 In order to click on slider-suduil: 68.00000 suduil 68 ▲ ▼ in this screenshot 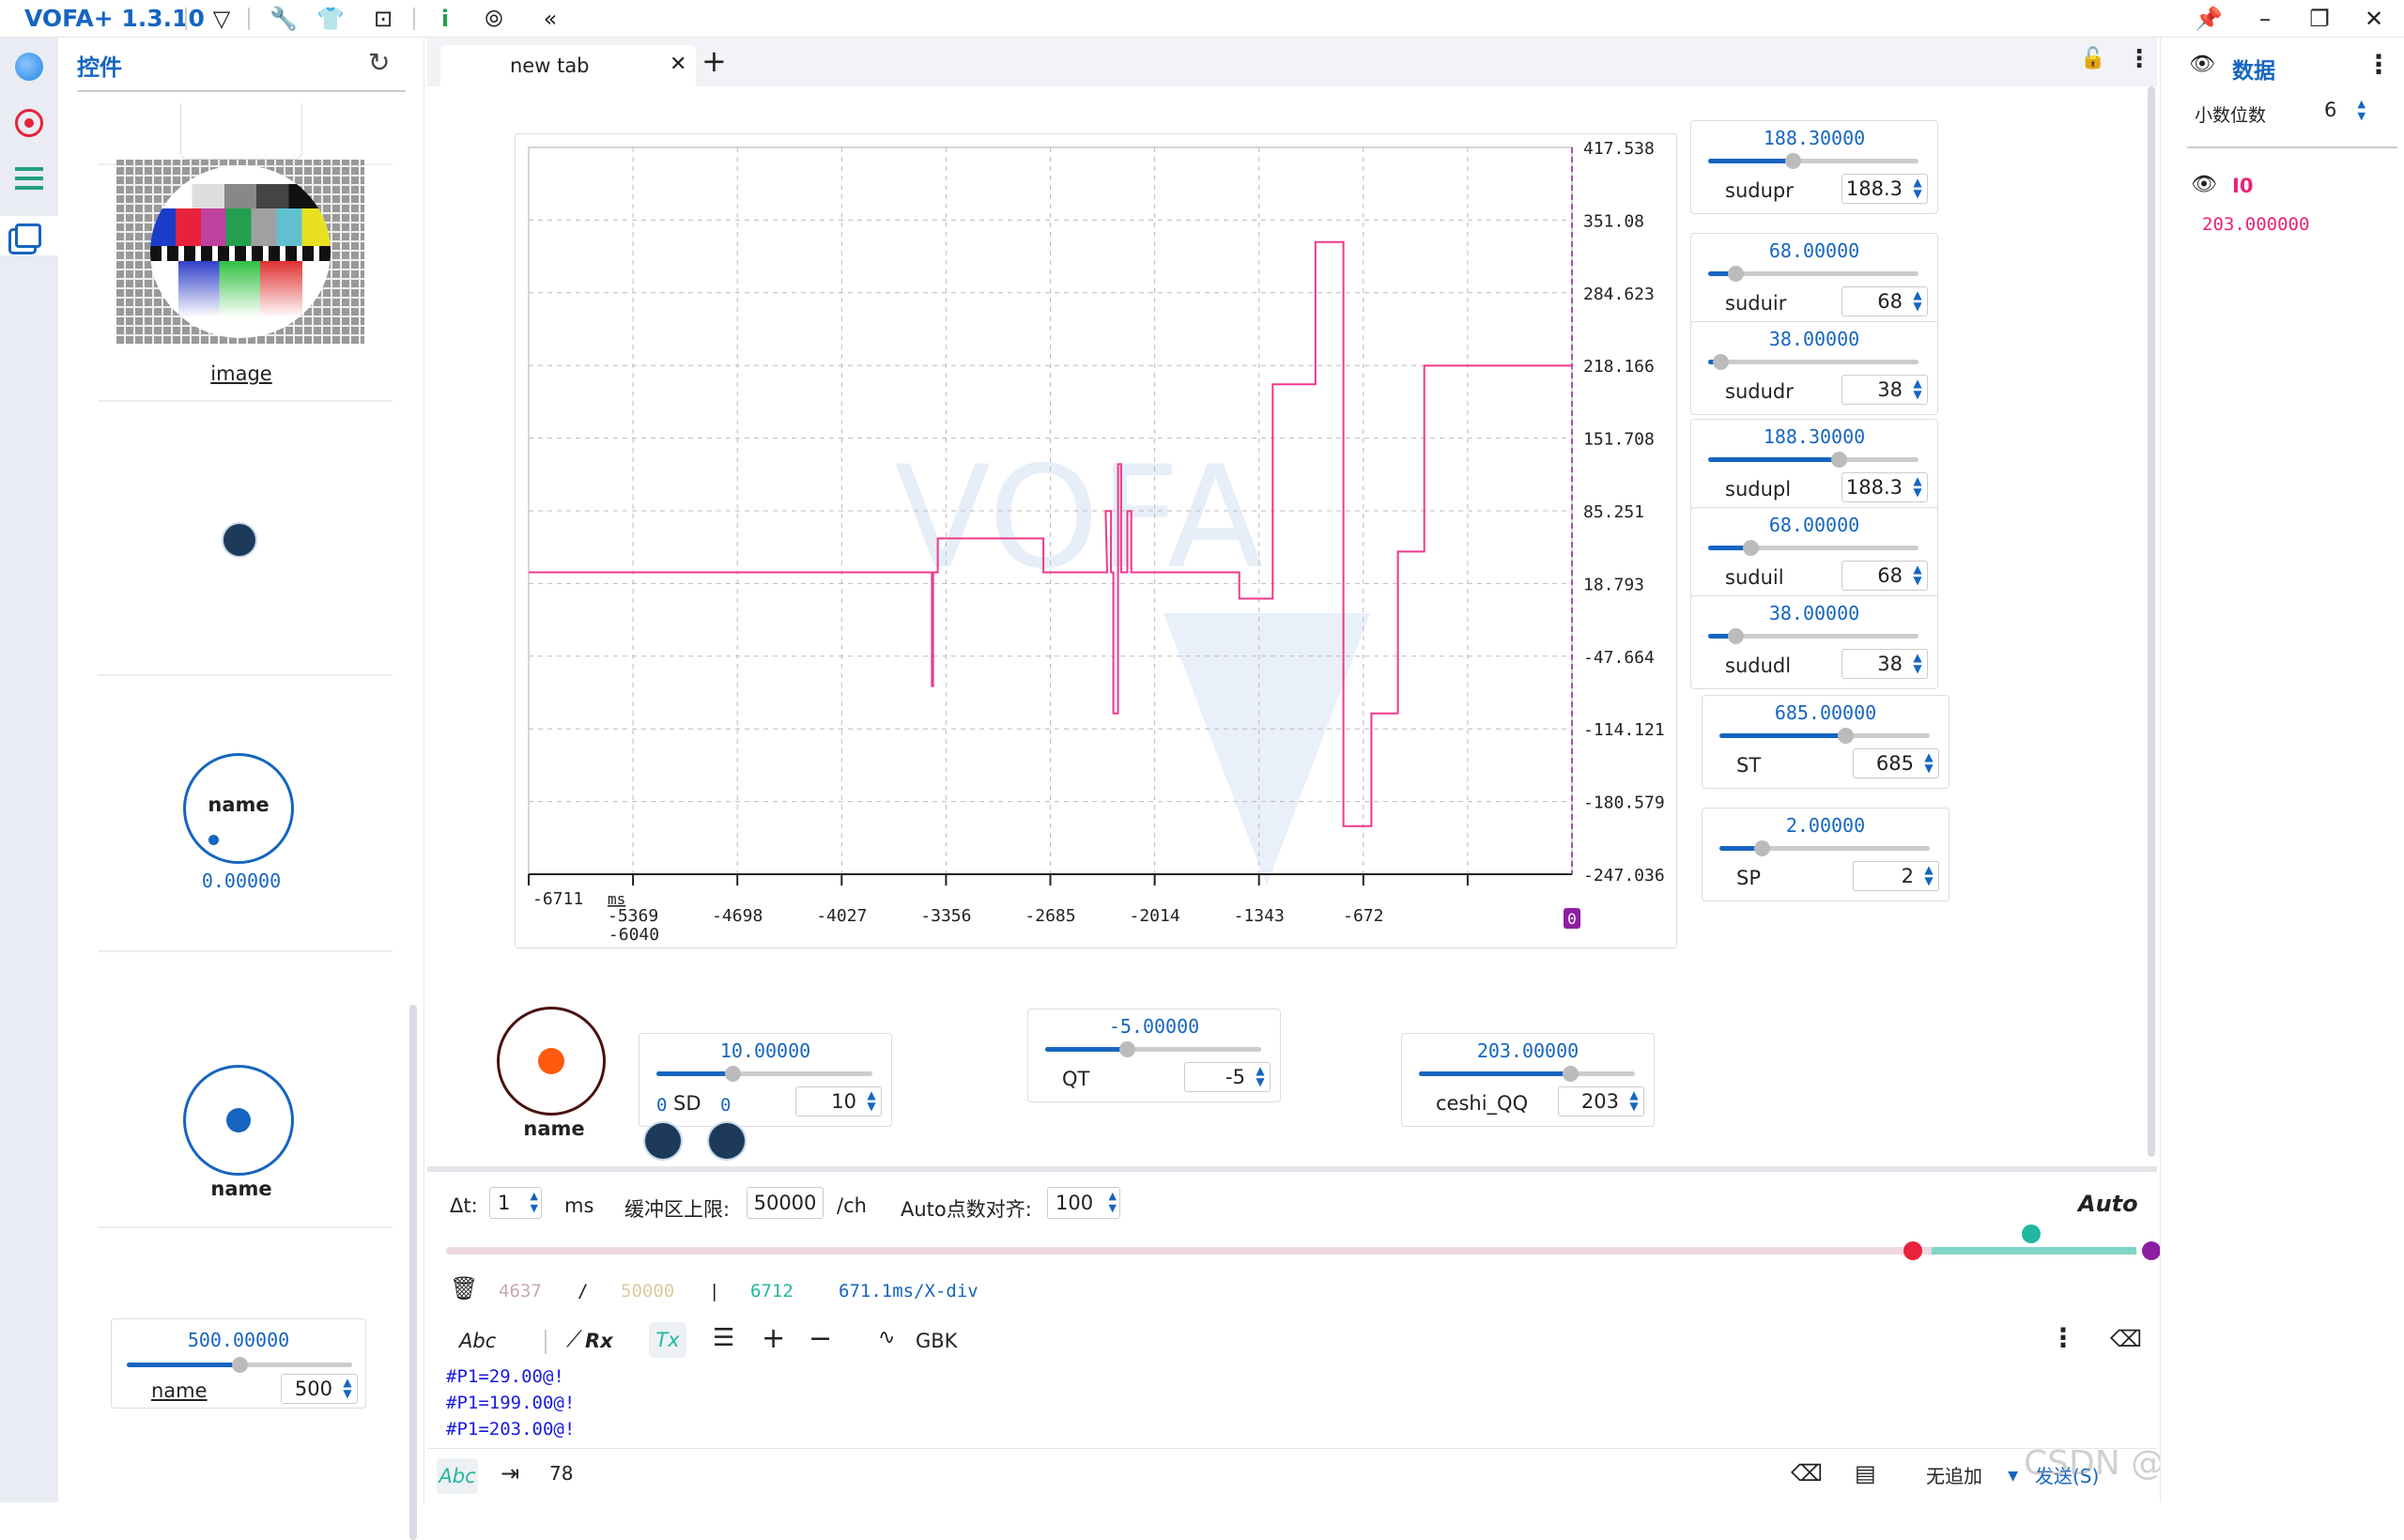, I will do `click(1814, 554)`.